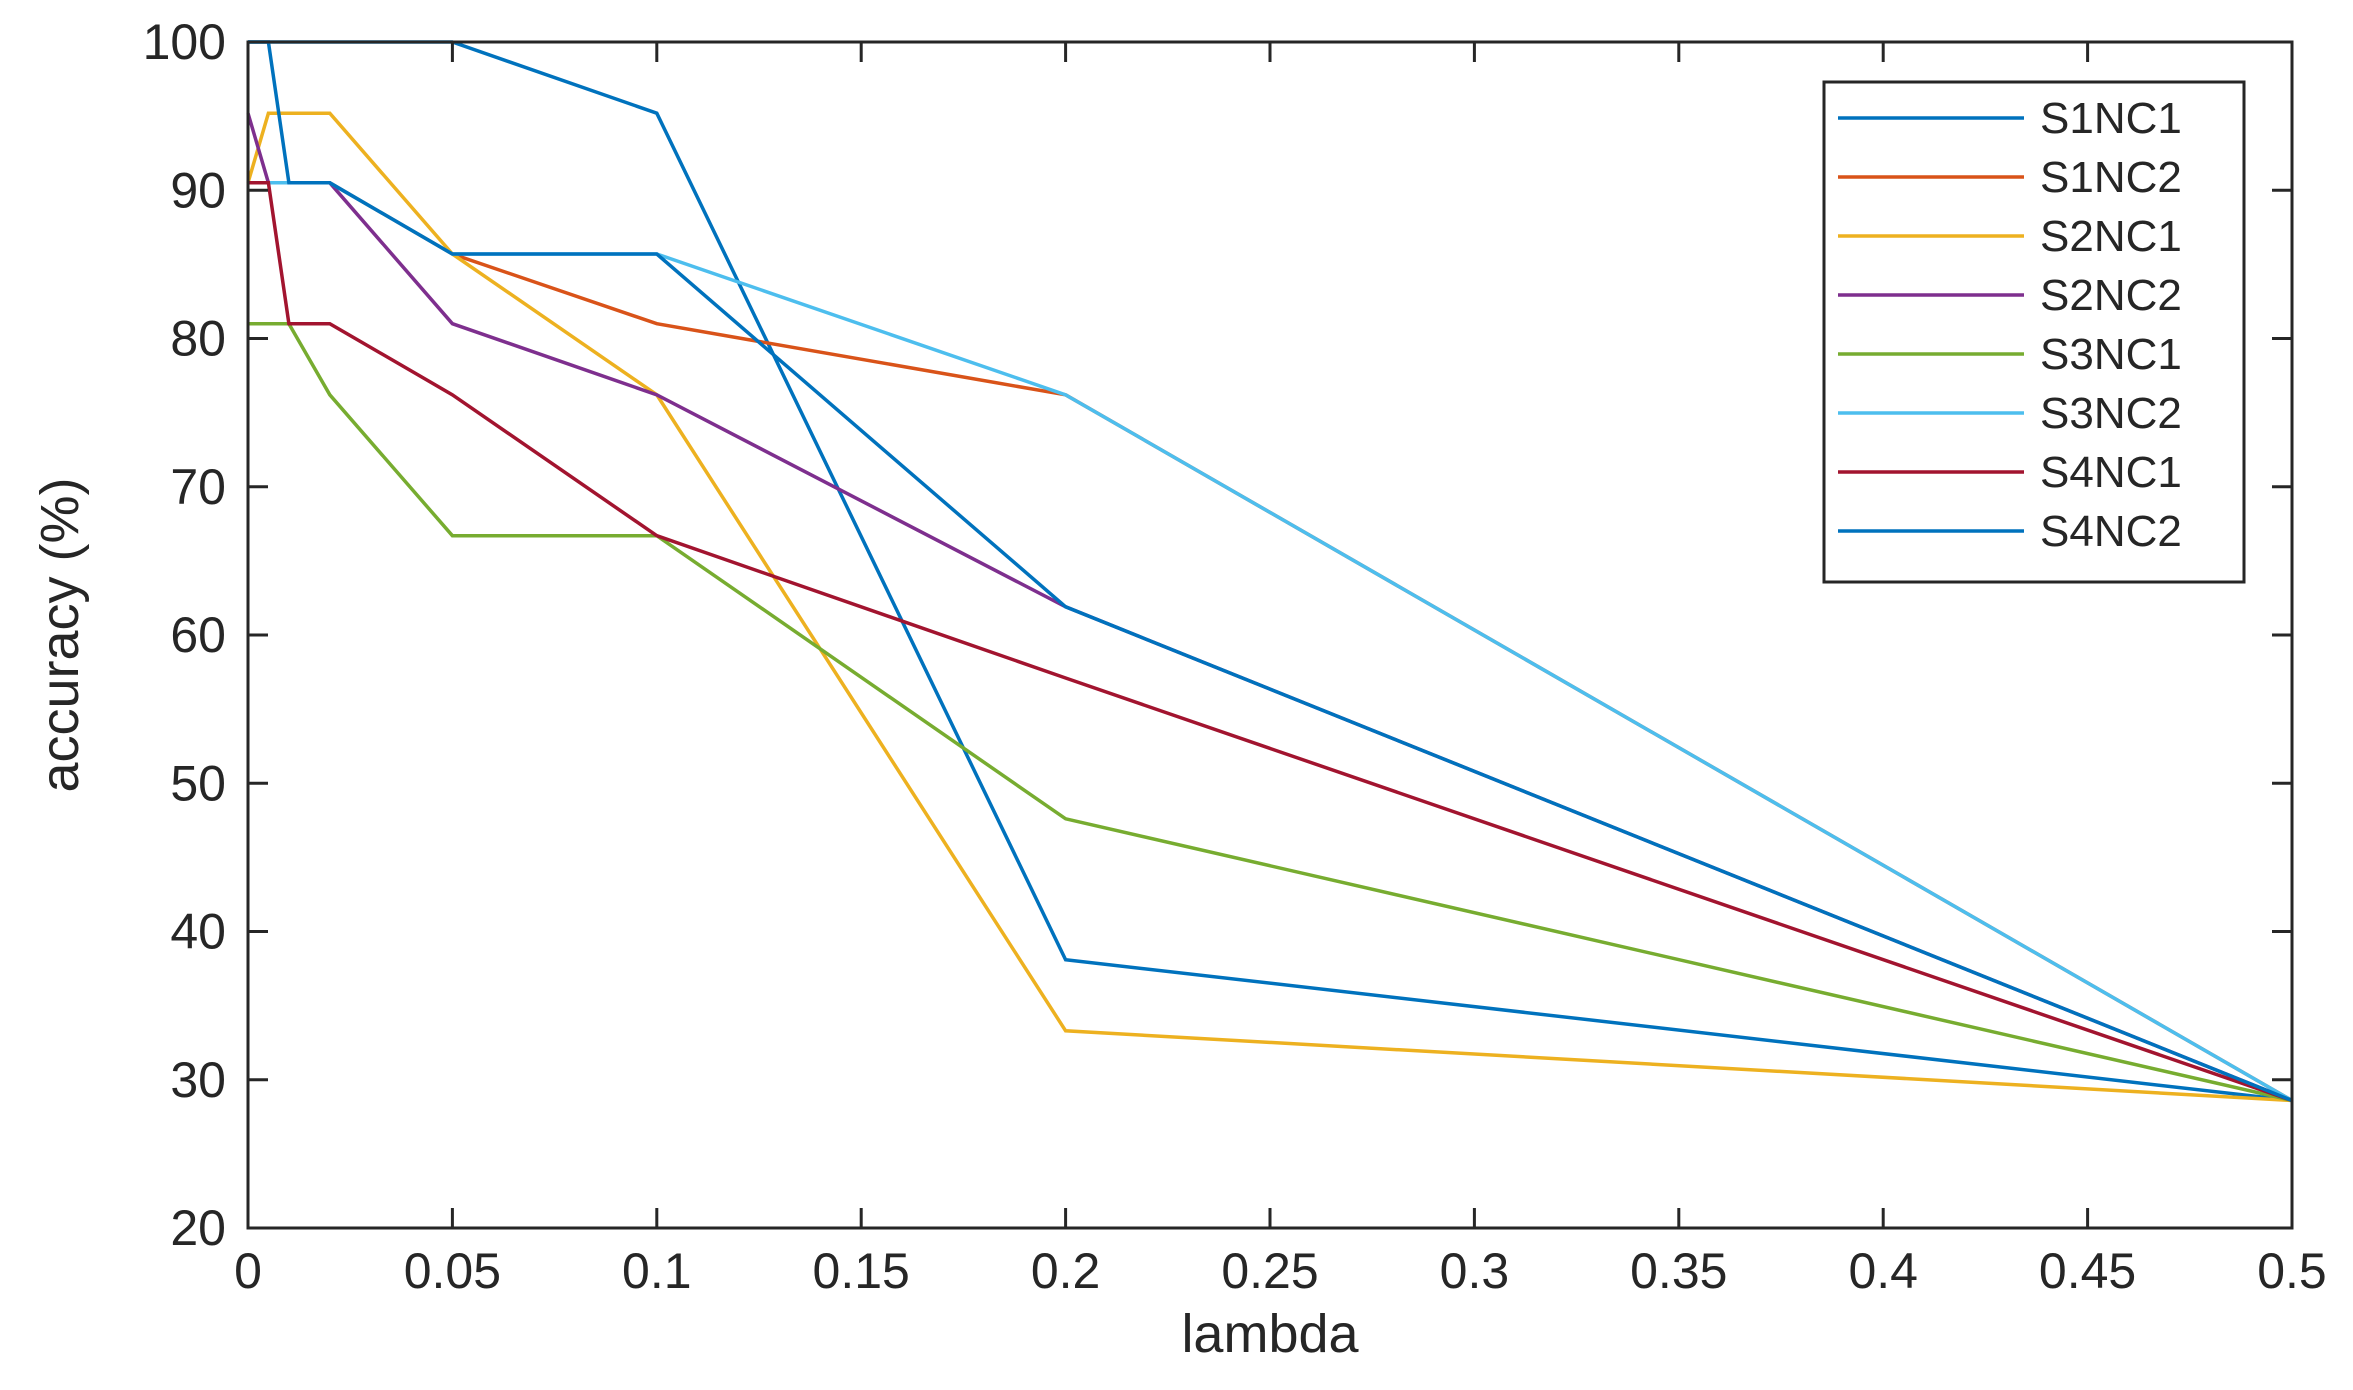 This screenshot has width=2353, height=1390. What do you see at coordinates (248, 1271) in the screenshot?
I see `x-tick-label: 0` at bounding box center [248, 1271].